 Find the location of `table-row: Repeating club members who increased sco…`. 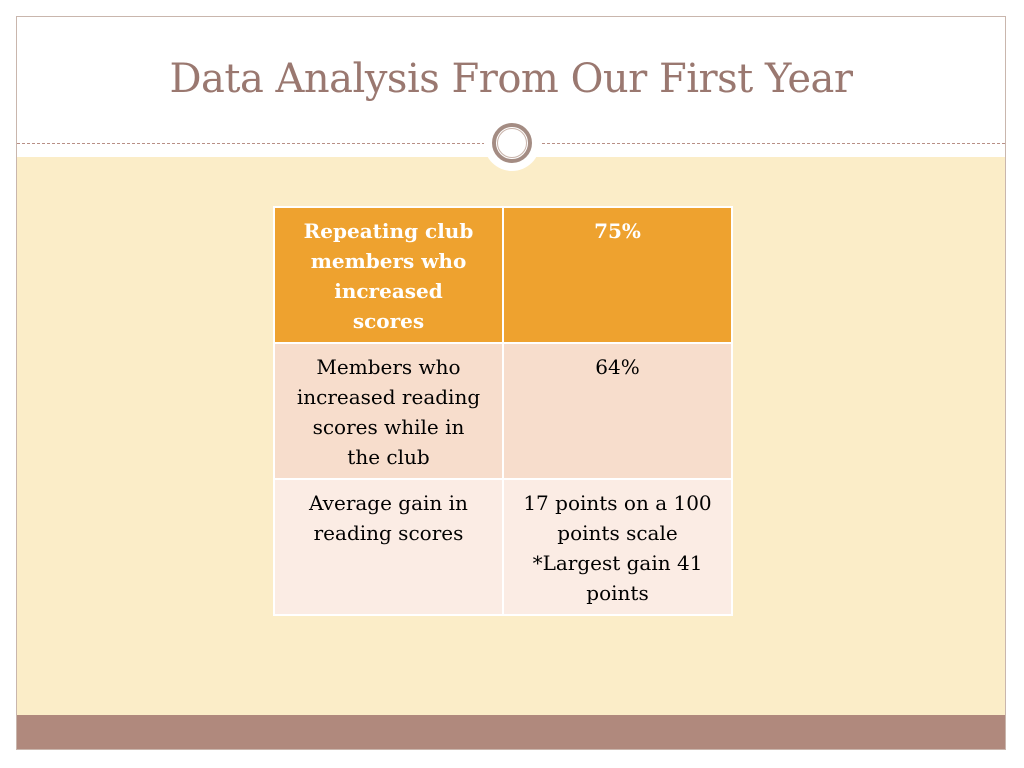

table-row: Repeating club members who increased sco… is located at coordinates (503, 275).